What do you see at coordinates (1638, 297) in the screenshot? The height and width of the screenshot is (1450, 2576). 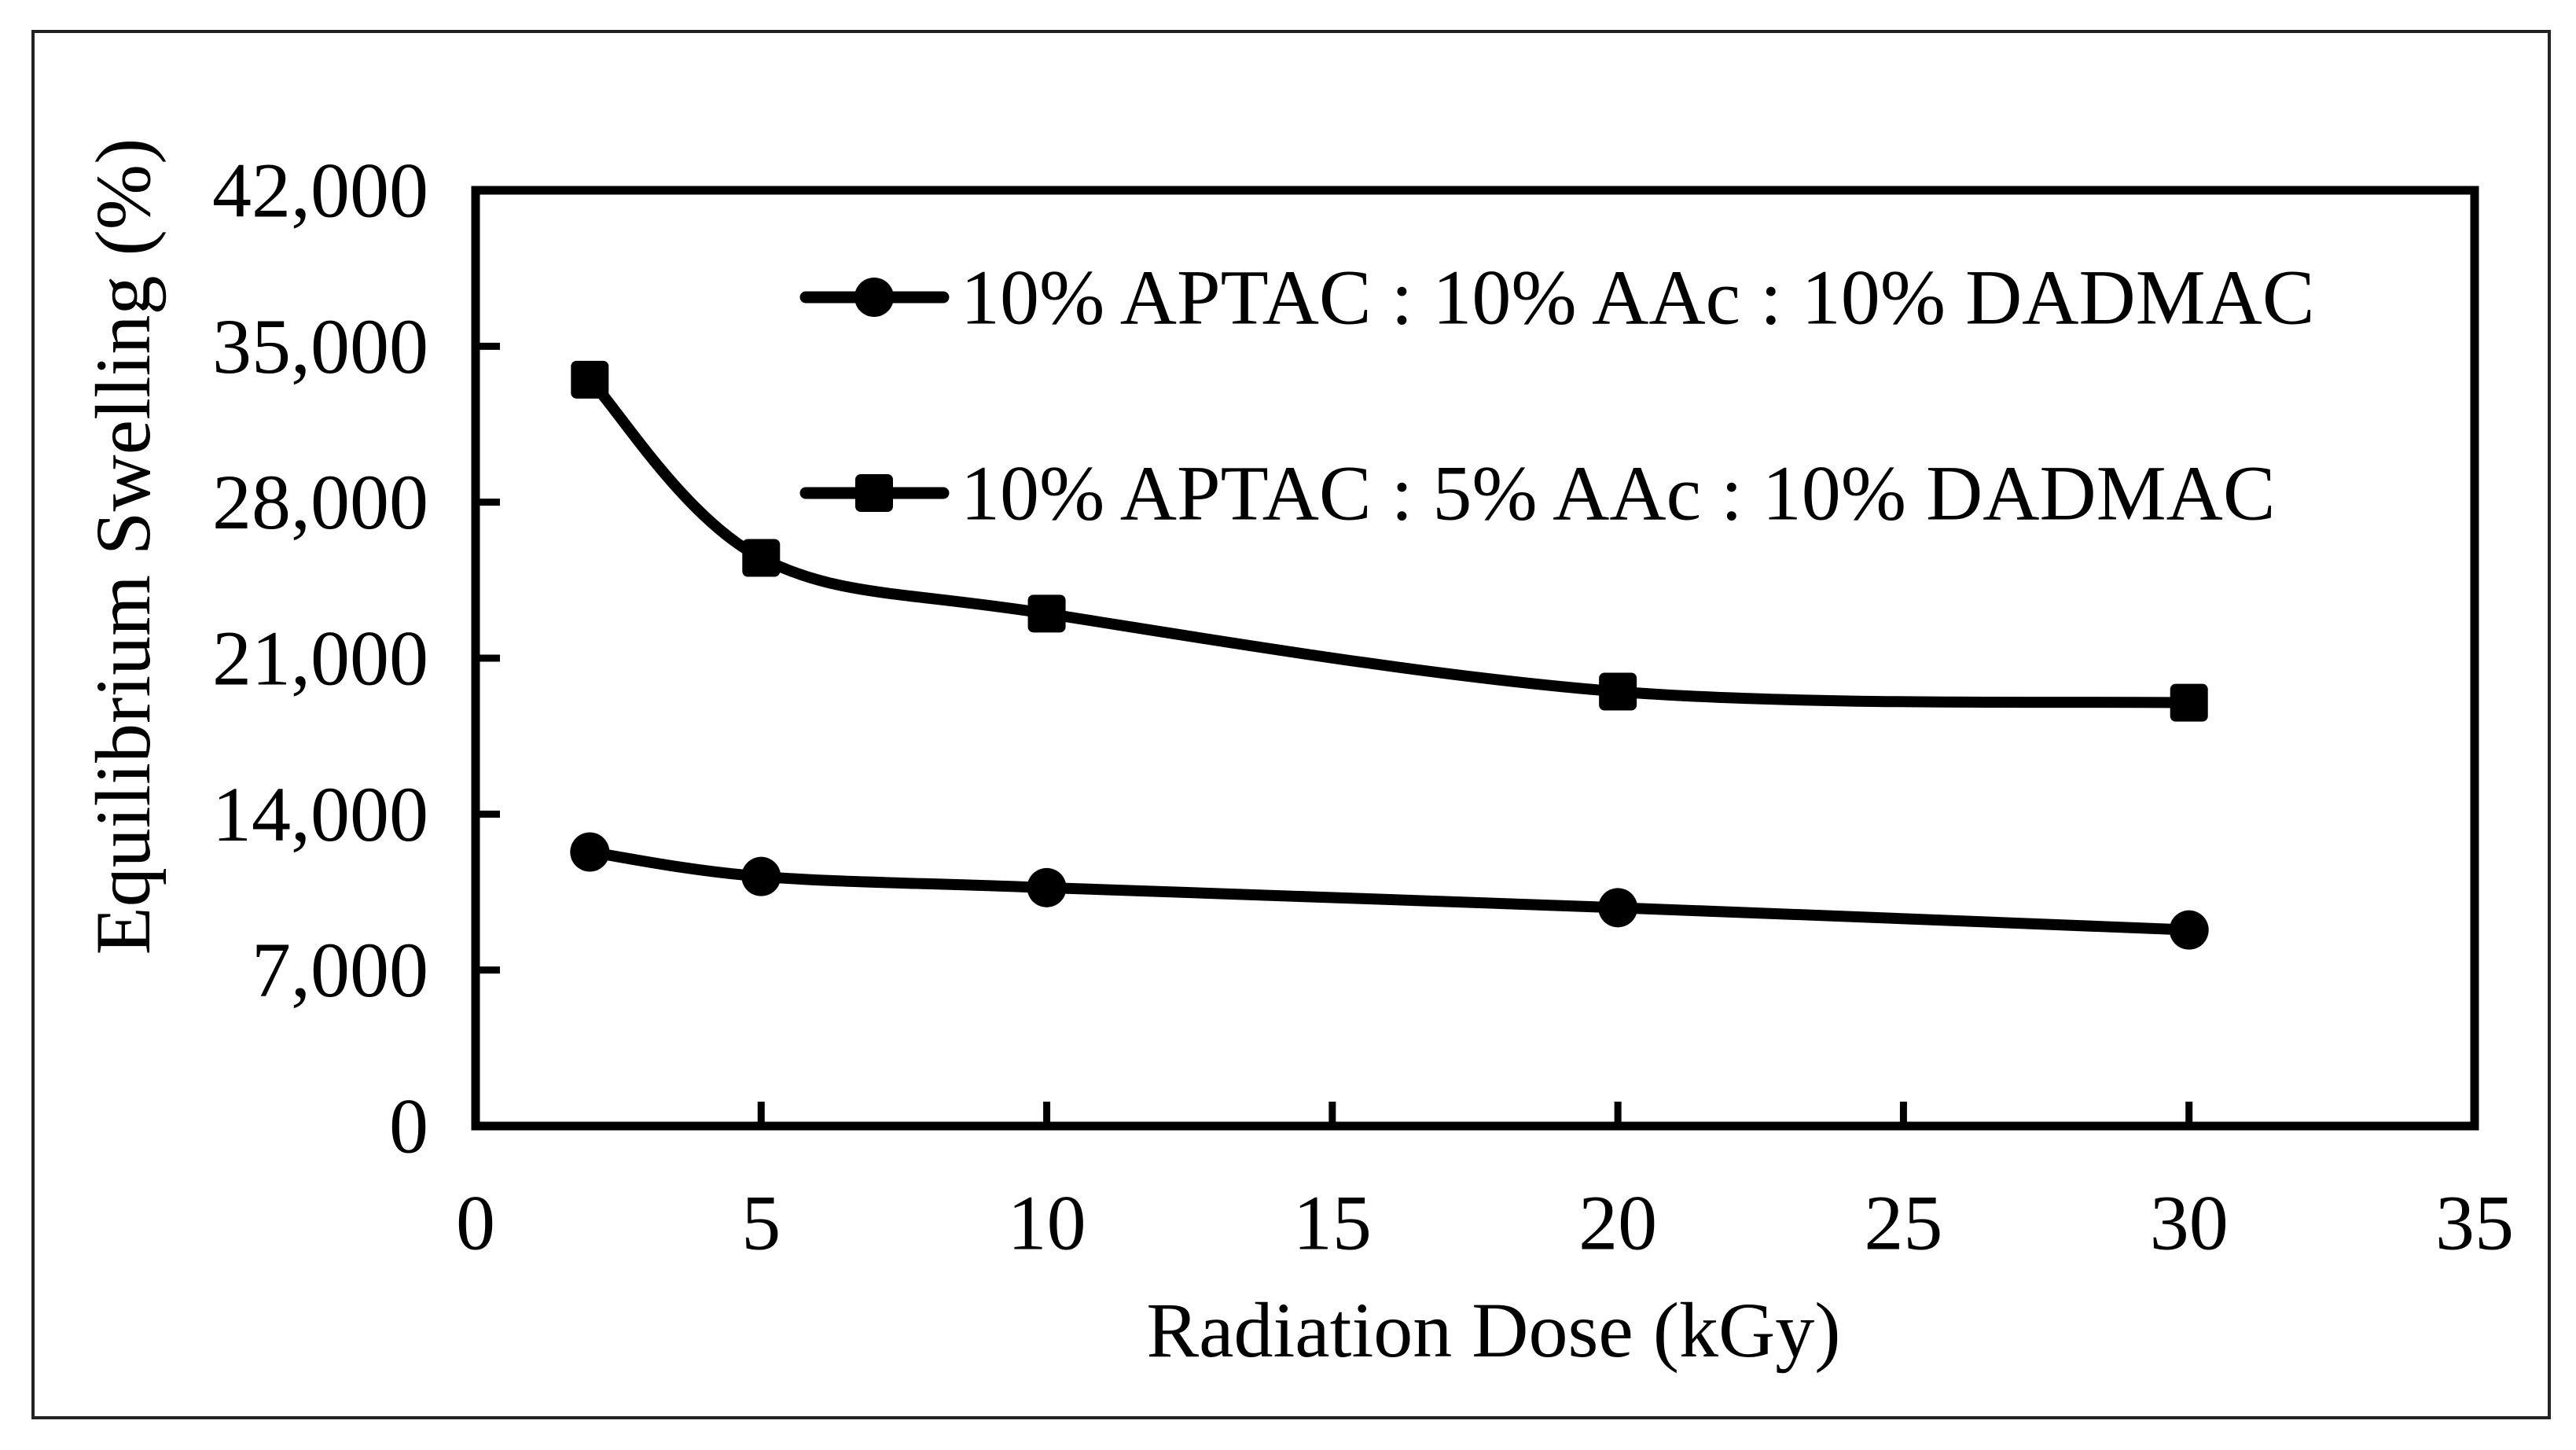 I see `legend-label: 10% APTAC : 10% AAc : 10% DADMAC` at bounding box center [1638, 297].